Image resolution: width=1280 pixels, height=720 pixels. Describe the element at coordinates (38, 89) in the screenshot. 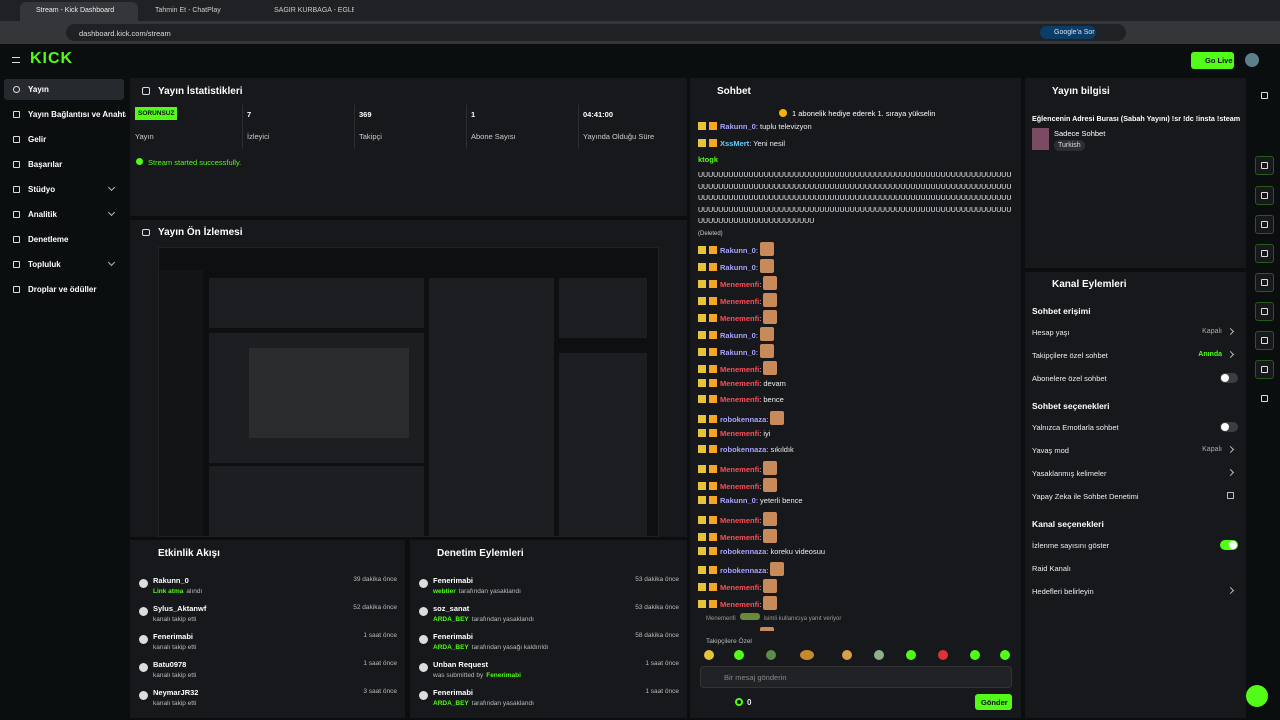

I see `nav-item: Yayın` at that location.